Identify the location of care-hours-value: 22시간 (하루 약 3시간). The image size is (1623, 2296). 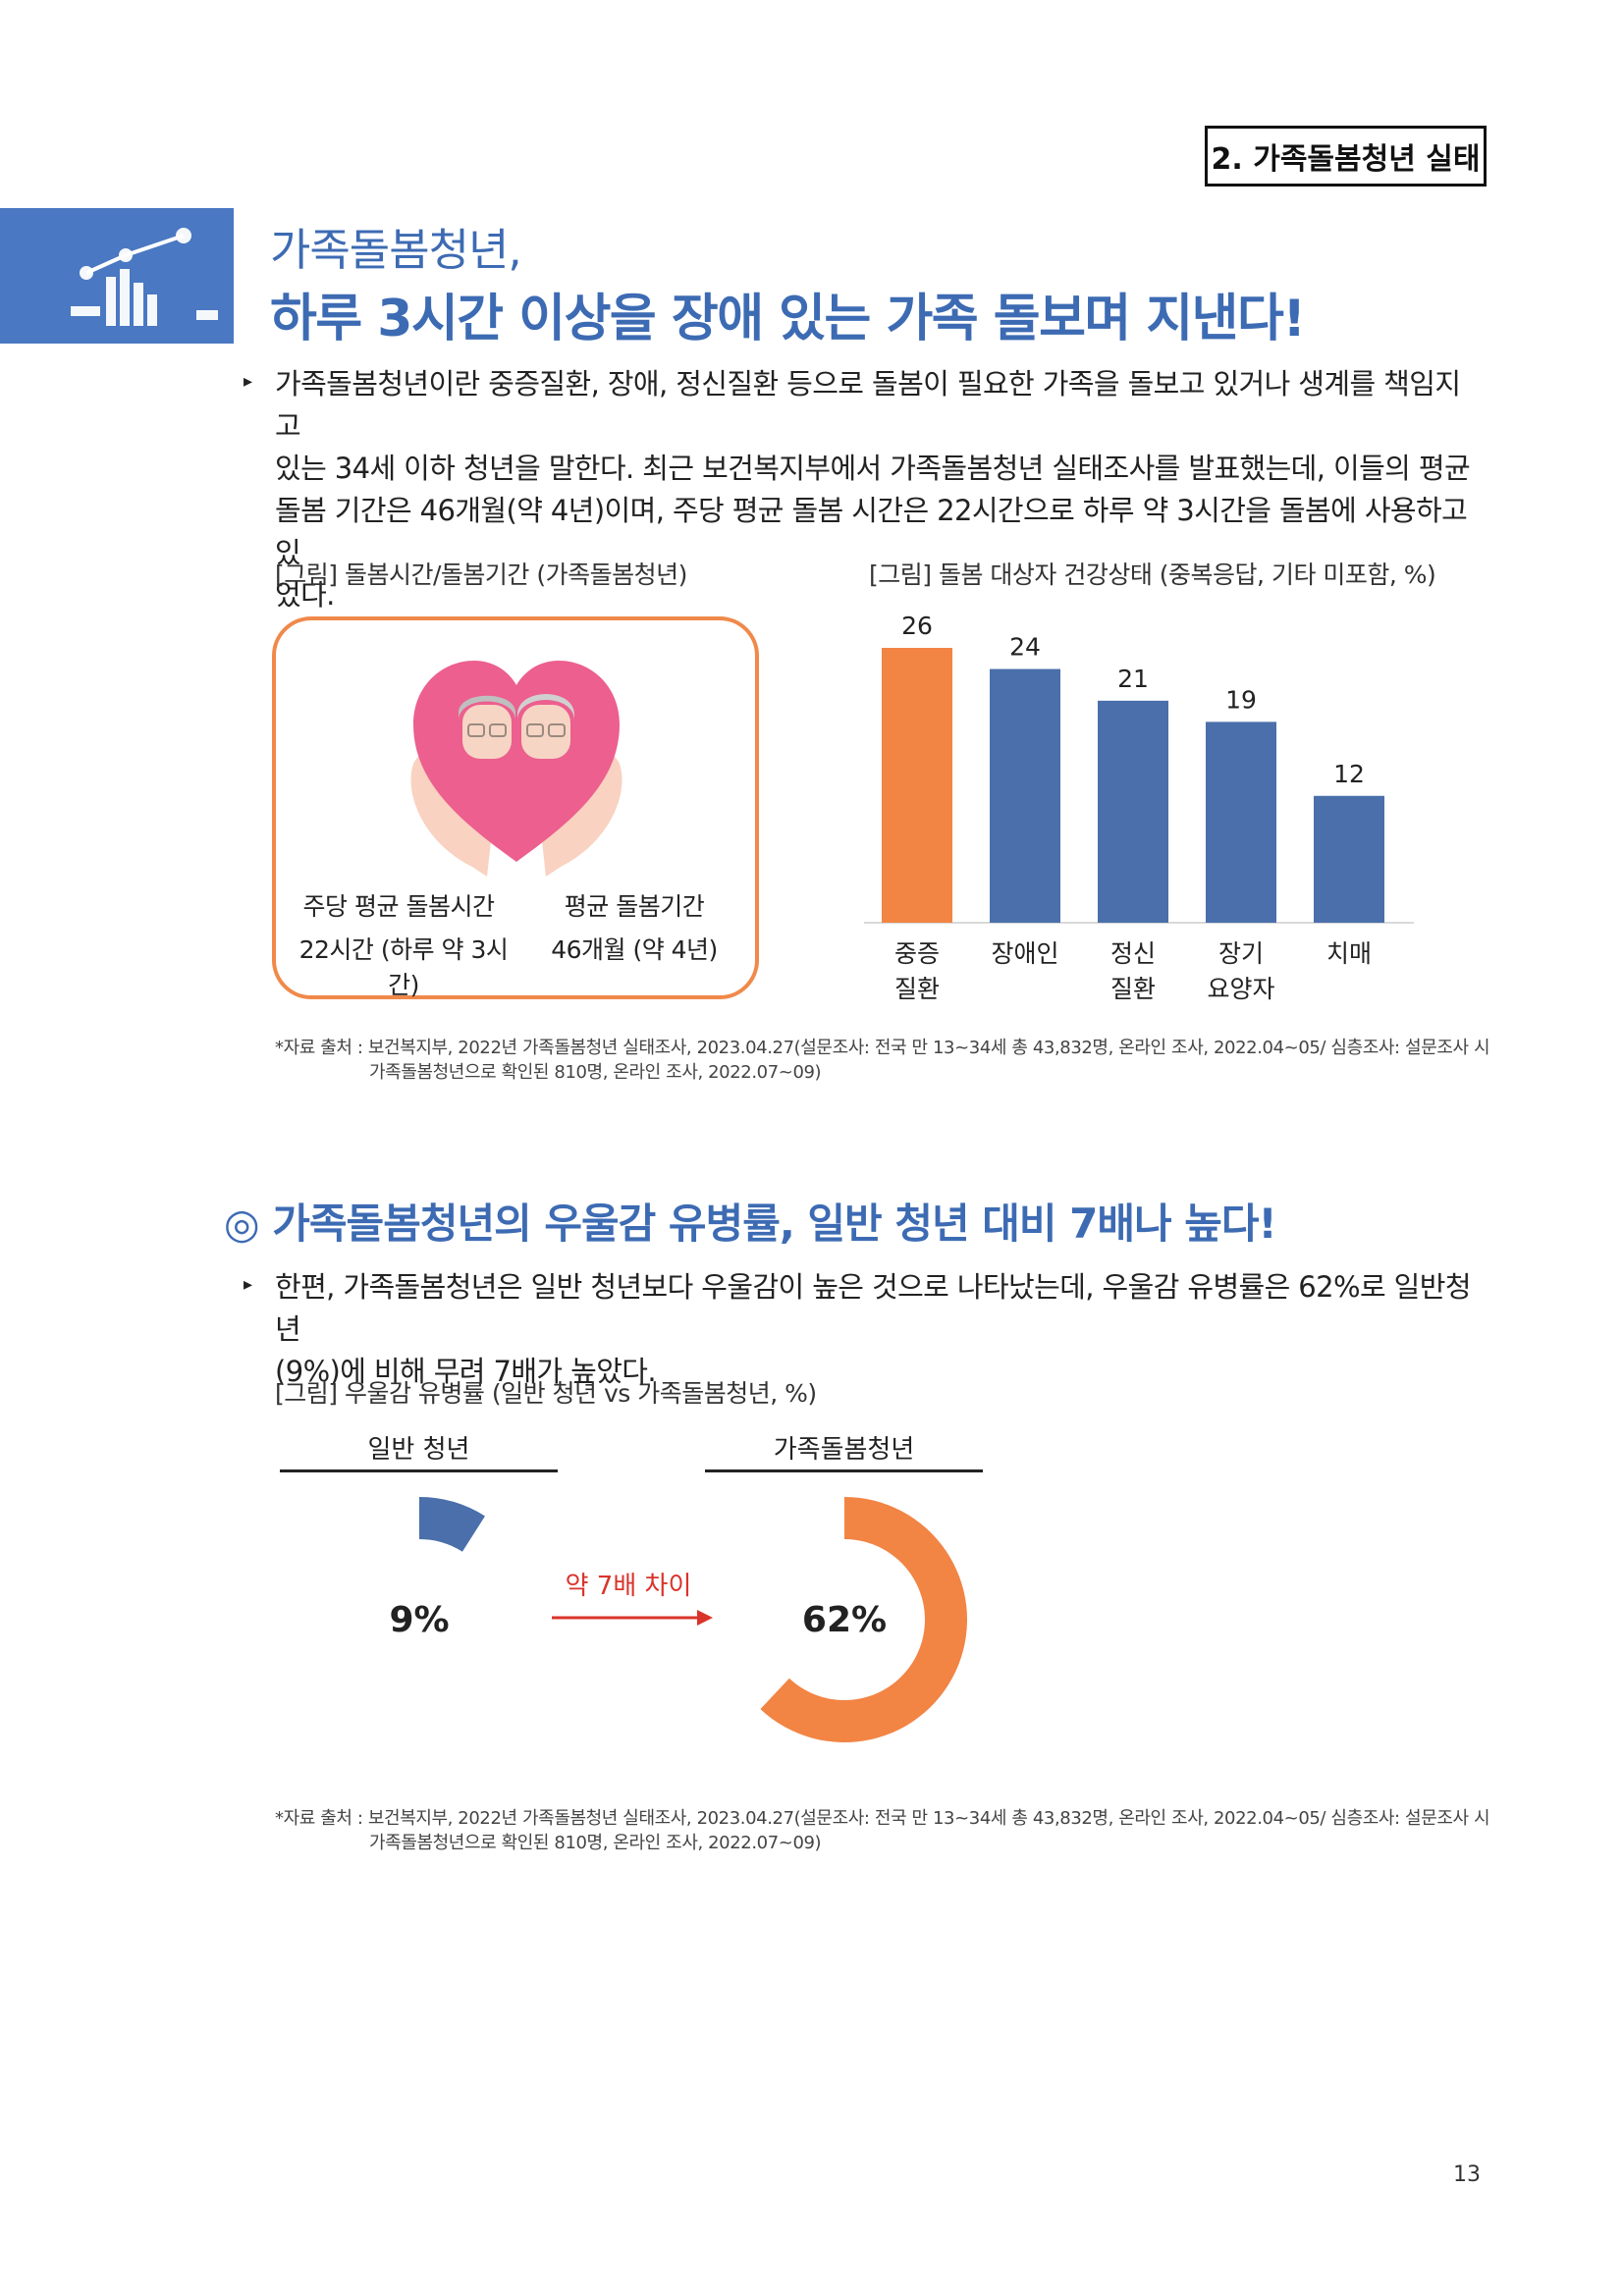
(404, 967).